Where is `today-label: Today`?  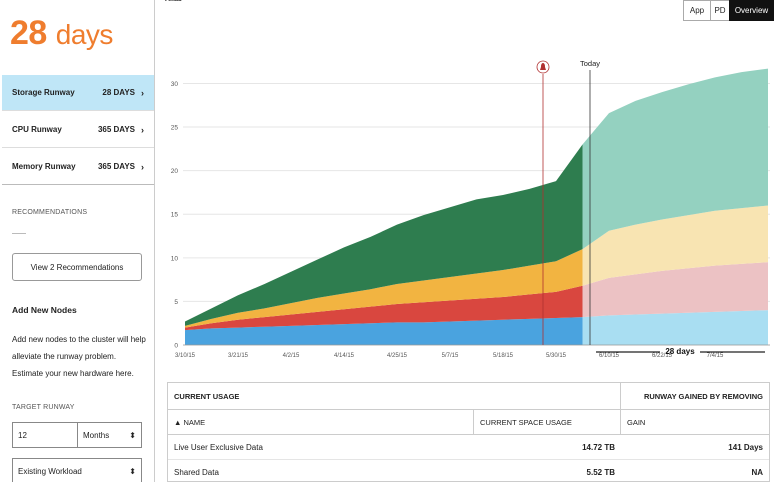 today-label: Today is located at coordinates (590, 63).